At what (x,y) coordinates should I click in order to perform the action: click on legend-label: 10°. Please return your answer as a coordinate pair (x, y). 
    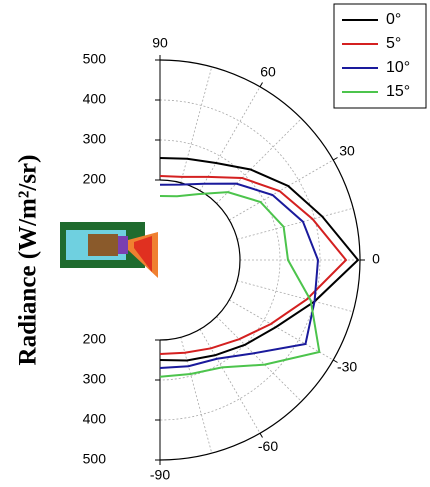
    Looking at the image, I should click on (398, 67).